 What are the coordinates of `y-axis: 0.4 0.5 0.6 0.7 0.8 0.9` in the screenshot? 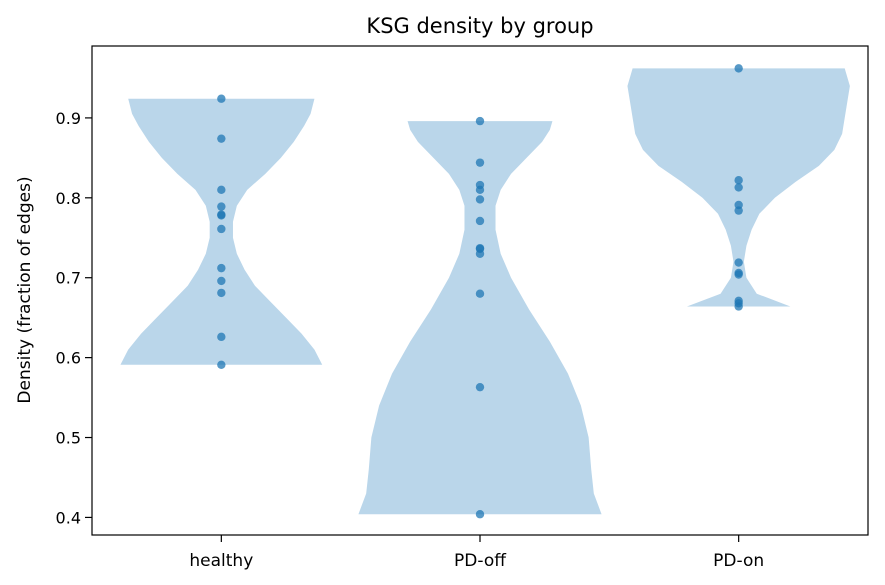 It's located at (74, 318).